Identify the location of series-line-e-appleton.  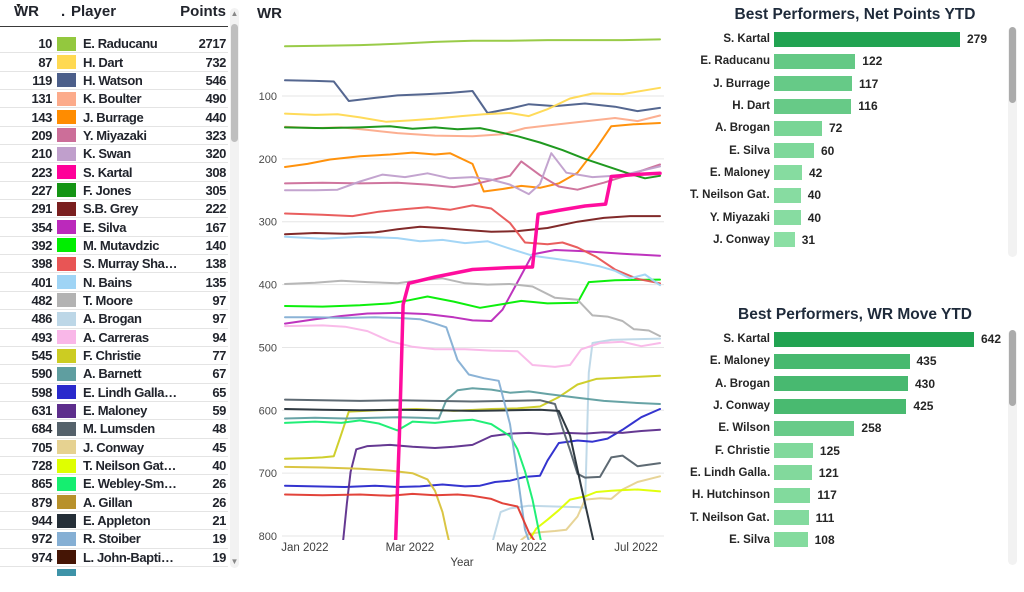
(442, 489).